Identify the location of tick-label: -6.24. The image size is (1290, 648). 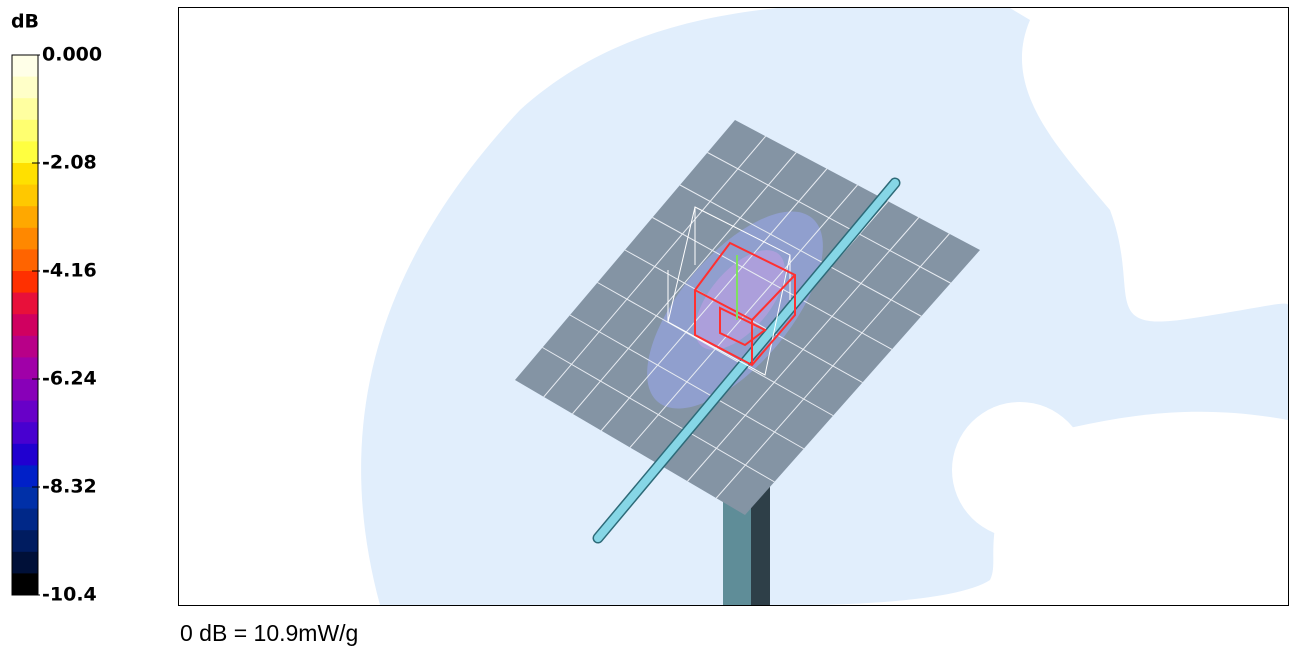
(69, 379).